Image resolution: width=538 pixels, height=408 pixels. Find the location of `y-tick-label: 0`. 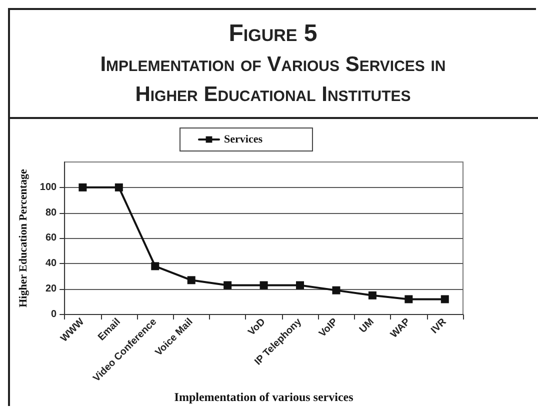

y-tick-label: 0 is located at coordinates (54, 314).